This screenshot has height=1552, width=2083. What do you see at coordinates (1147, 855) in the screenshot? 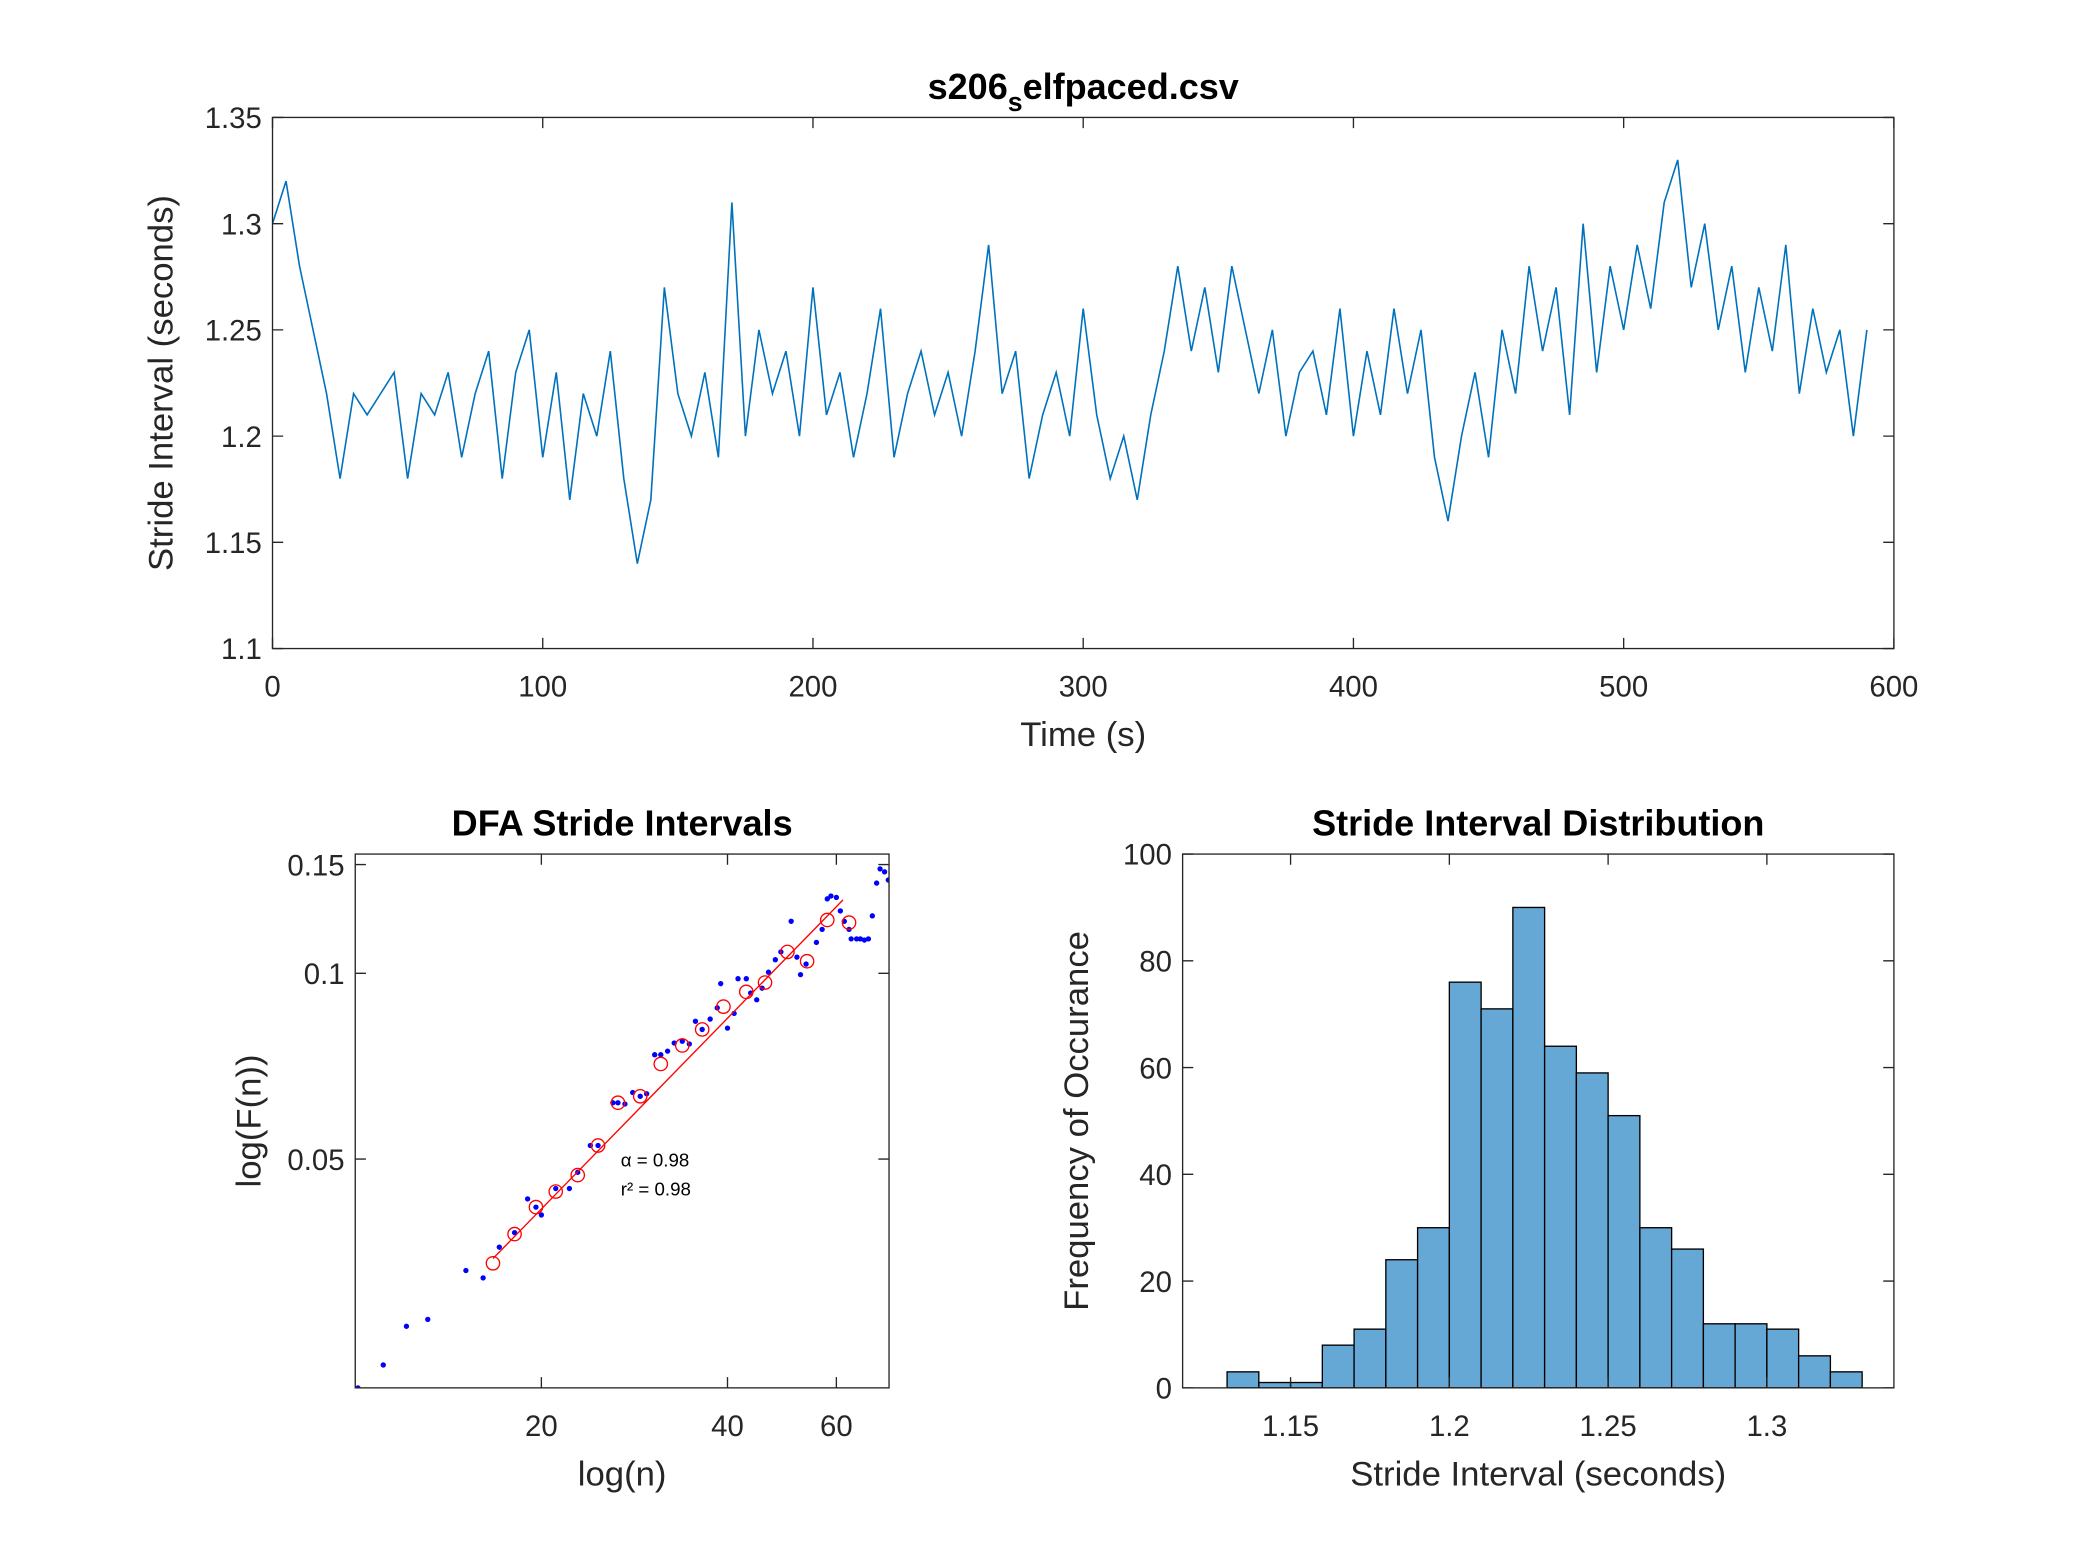
I see `y-tick-label: 100` at bounding box center [1147, 855].